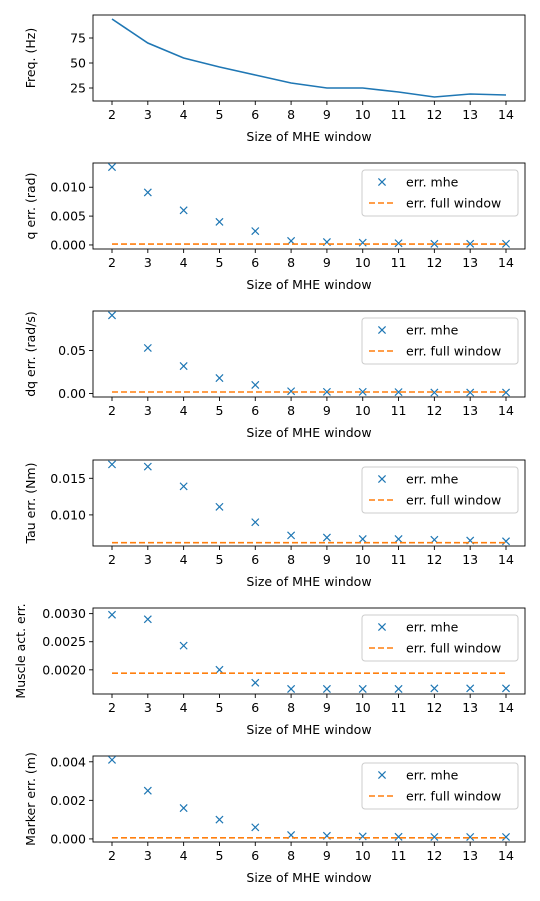 The image size is (540, 901). What do you see at coordinates (30, 504) in the screenshot?
I see `y-axis-label: Tau err. (Nm)` at bounding box center [30, 504].